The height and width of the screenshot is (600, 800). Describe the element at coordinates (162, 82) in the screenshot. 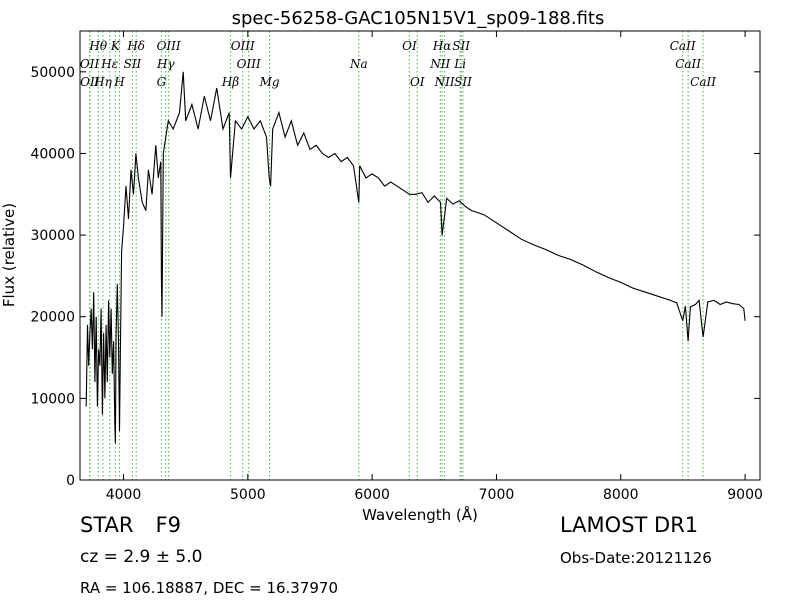

I see `line-annotation-label: G` at that location.